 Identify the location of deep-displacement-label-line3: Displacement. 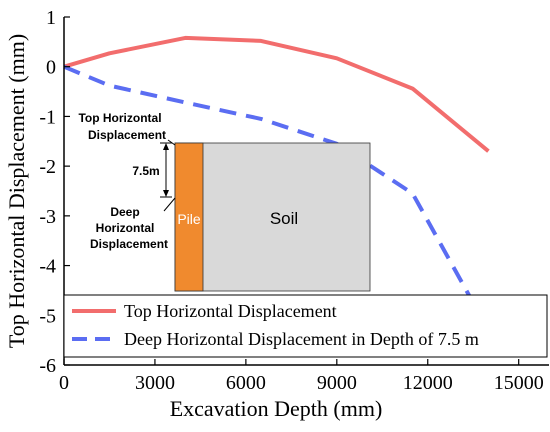
(129, 244).